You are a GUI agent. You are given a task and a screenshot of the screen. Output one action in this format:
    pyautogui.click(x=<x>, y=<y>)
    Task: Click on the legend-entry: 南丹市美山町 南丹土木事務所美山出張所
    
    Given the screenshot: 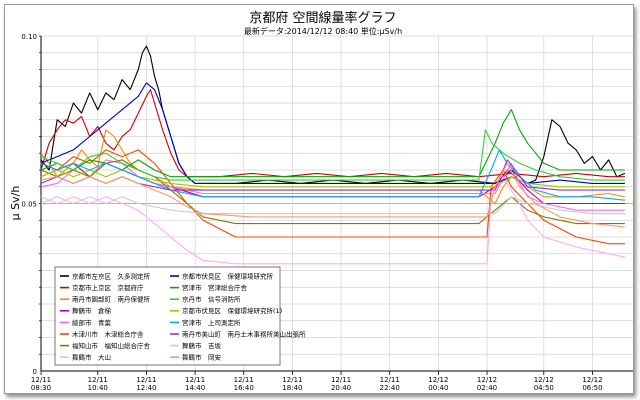 What is the action you would take?
    pyautogui.click(x=244, y=333)
    